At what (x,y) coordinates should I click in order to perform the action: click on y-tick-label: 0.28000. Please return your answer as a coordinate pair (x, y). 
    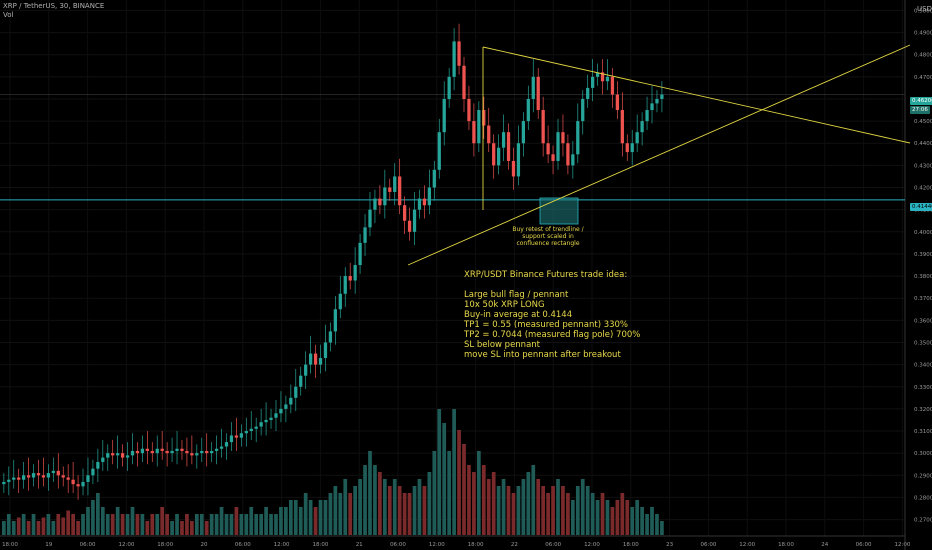
    Looking at the image, I should click on (923, 498).